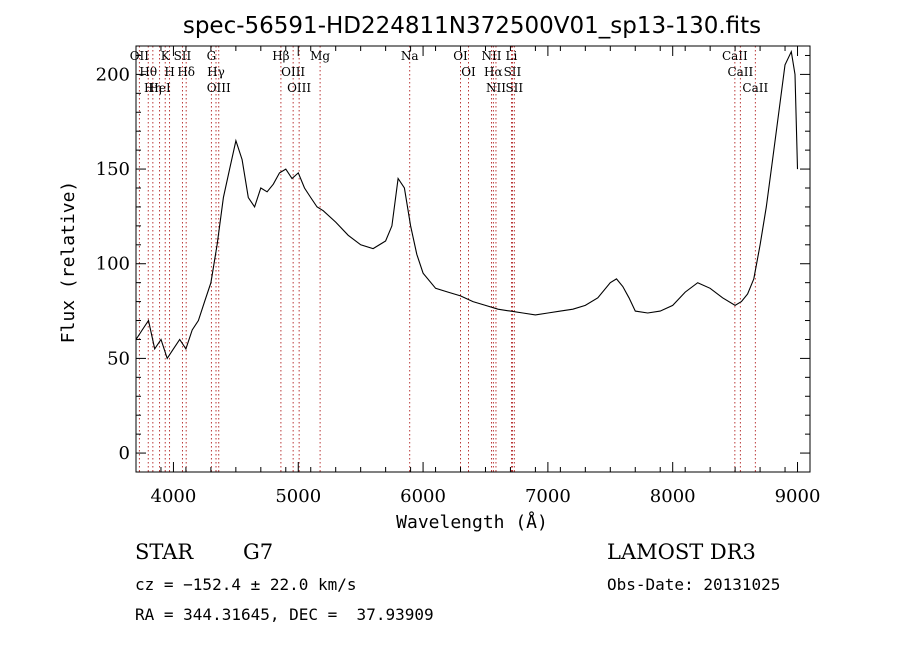 This screenshot has width=900, height=649. I want to click on y-tick-label: 200, so click(113, 74).